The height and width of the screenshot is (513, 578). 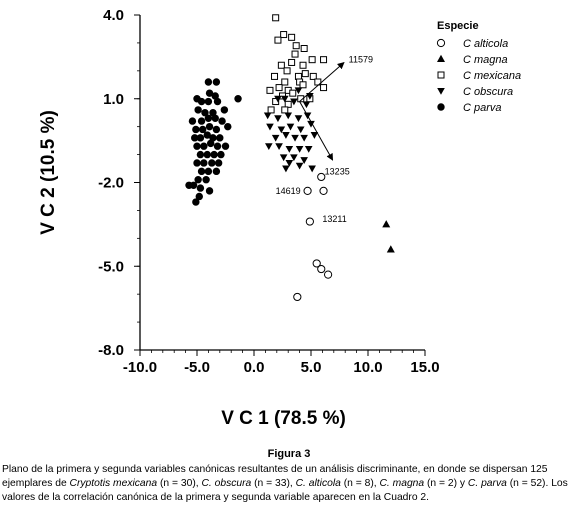 I want to click on legend-label-c-alticola: C alticola, so click(x=485, y=44).